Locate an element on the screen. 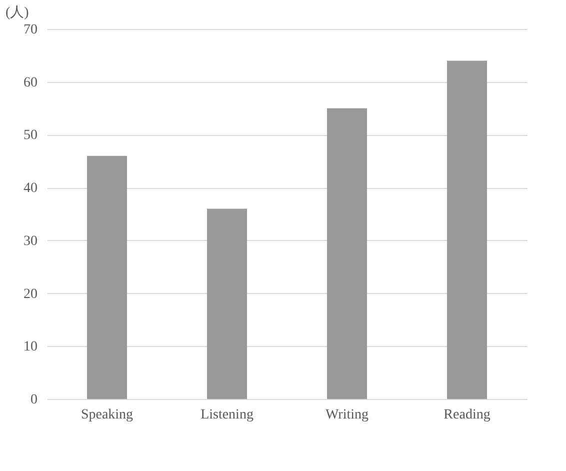  x-tick-label: Speaking is located at coordinates (107, 415).